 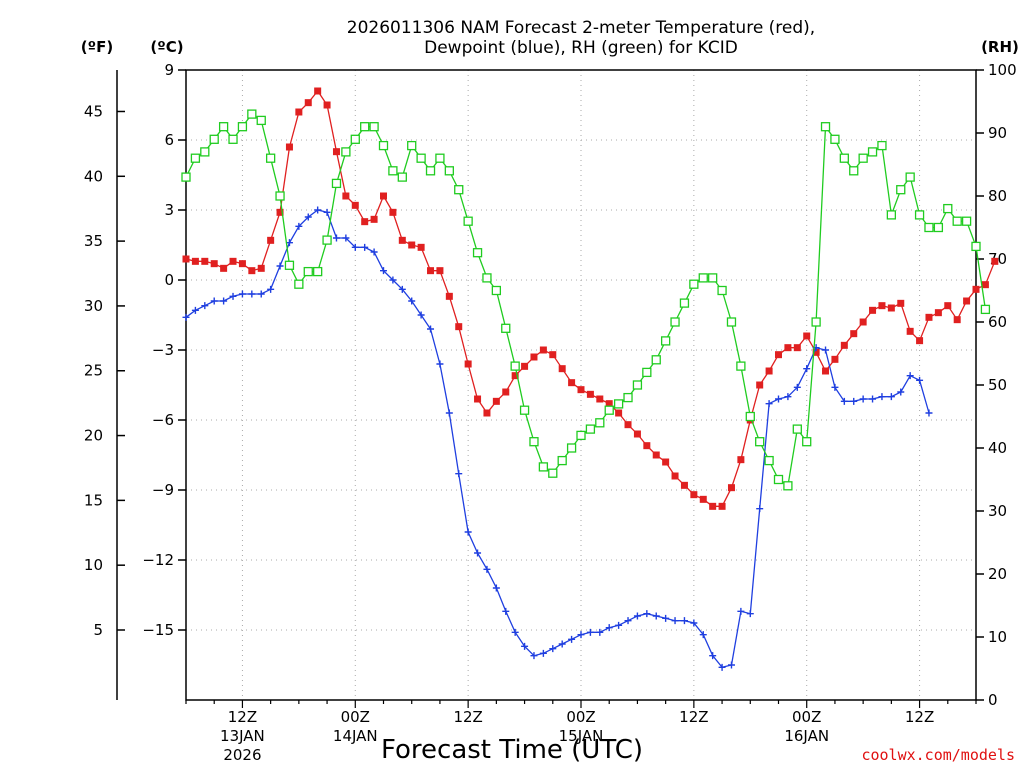 I want to click on rh-tick-label: 60, so click(x=997, y=322).